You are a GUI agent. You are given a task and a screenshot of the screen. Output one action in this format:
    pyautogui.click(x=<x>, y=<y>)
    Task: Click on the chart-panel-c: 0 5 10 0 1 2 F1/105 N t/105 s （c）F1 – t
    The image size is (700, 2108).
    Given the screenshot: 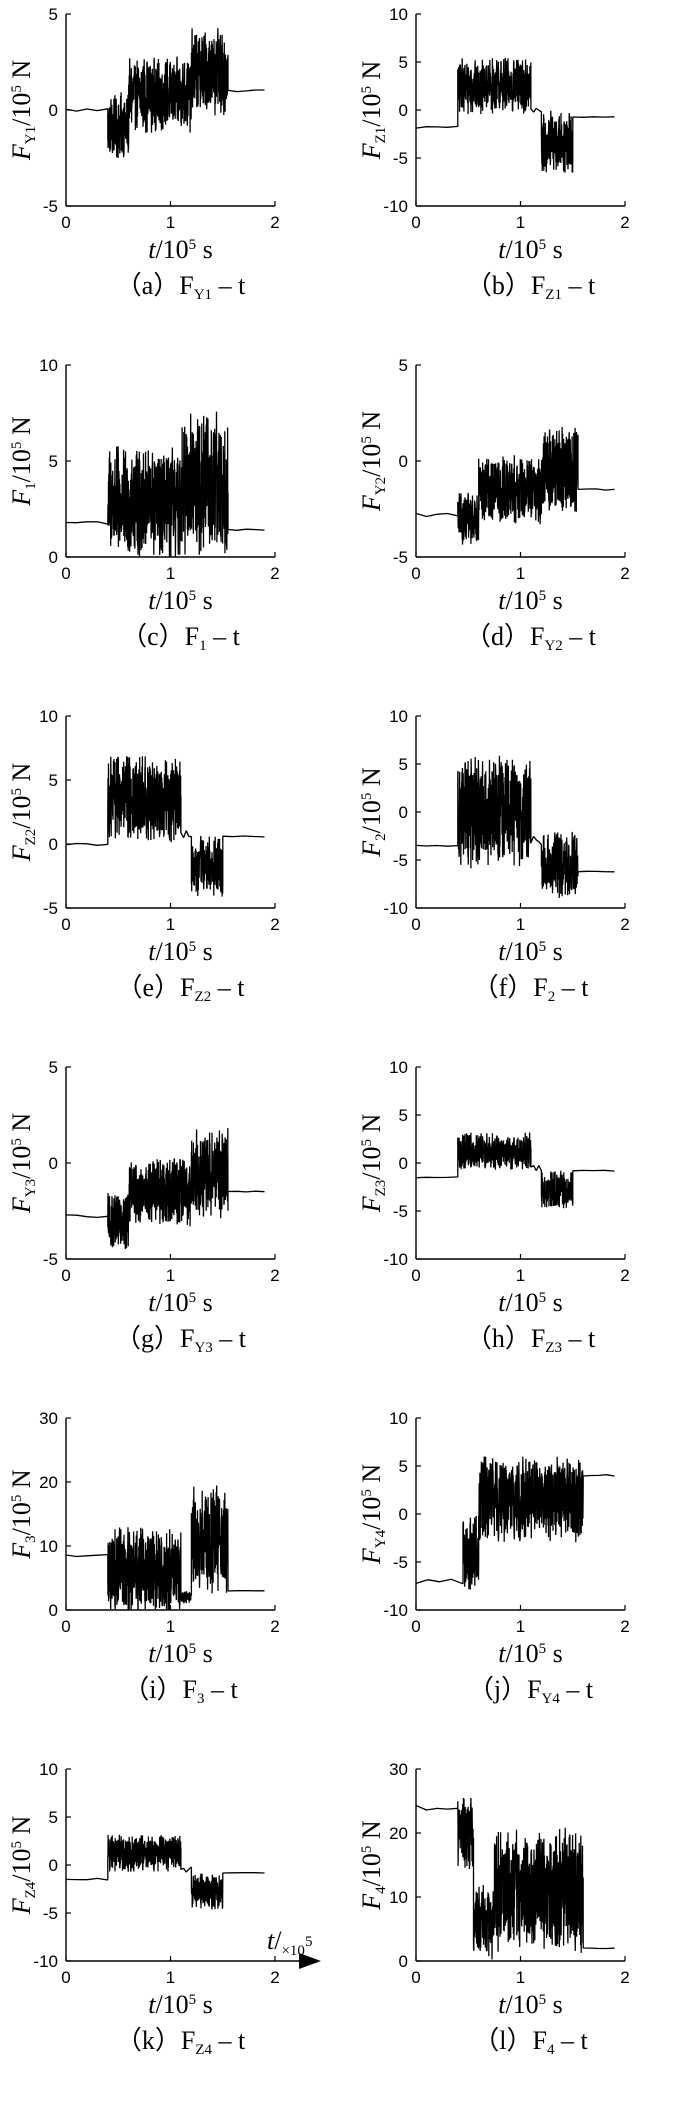 What is the action you would take?
    pyautogui.click(x=175, y=526)
    